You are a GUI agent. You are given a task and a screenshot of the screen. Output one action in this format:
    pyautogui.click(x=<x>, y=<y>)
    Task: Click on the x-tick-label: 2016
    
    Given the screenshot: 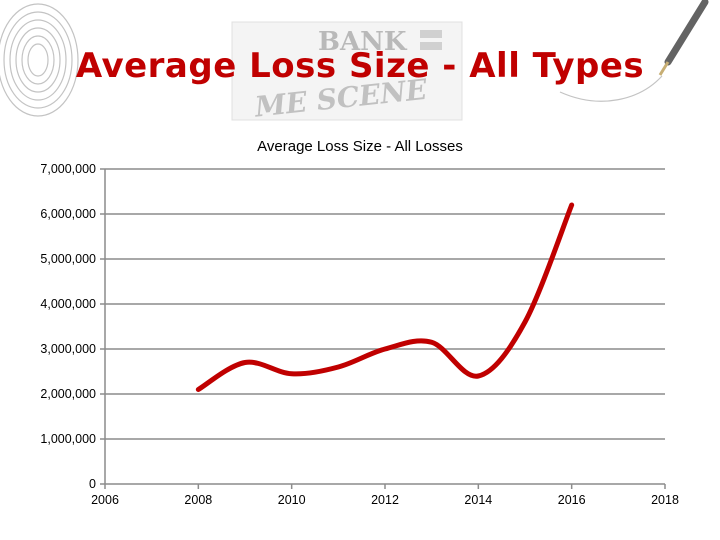 What is the action you would take?
    pyautogui.click(x=572, y=500)
    